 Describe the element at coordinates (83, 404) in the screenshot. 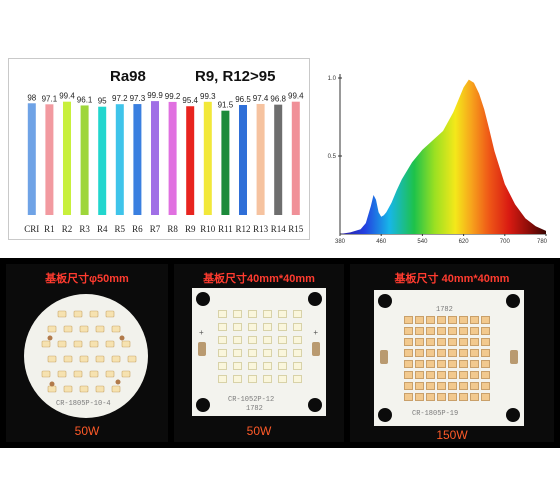

I see `board-silkscreen: CR-1805P-10-4` at that location.